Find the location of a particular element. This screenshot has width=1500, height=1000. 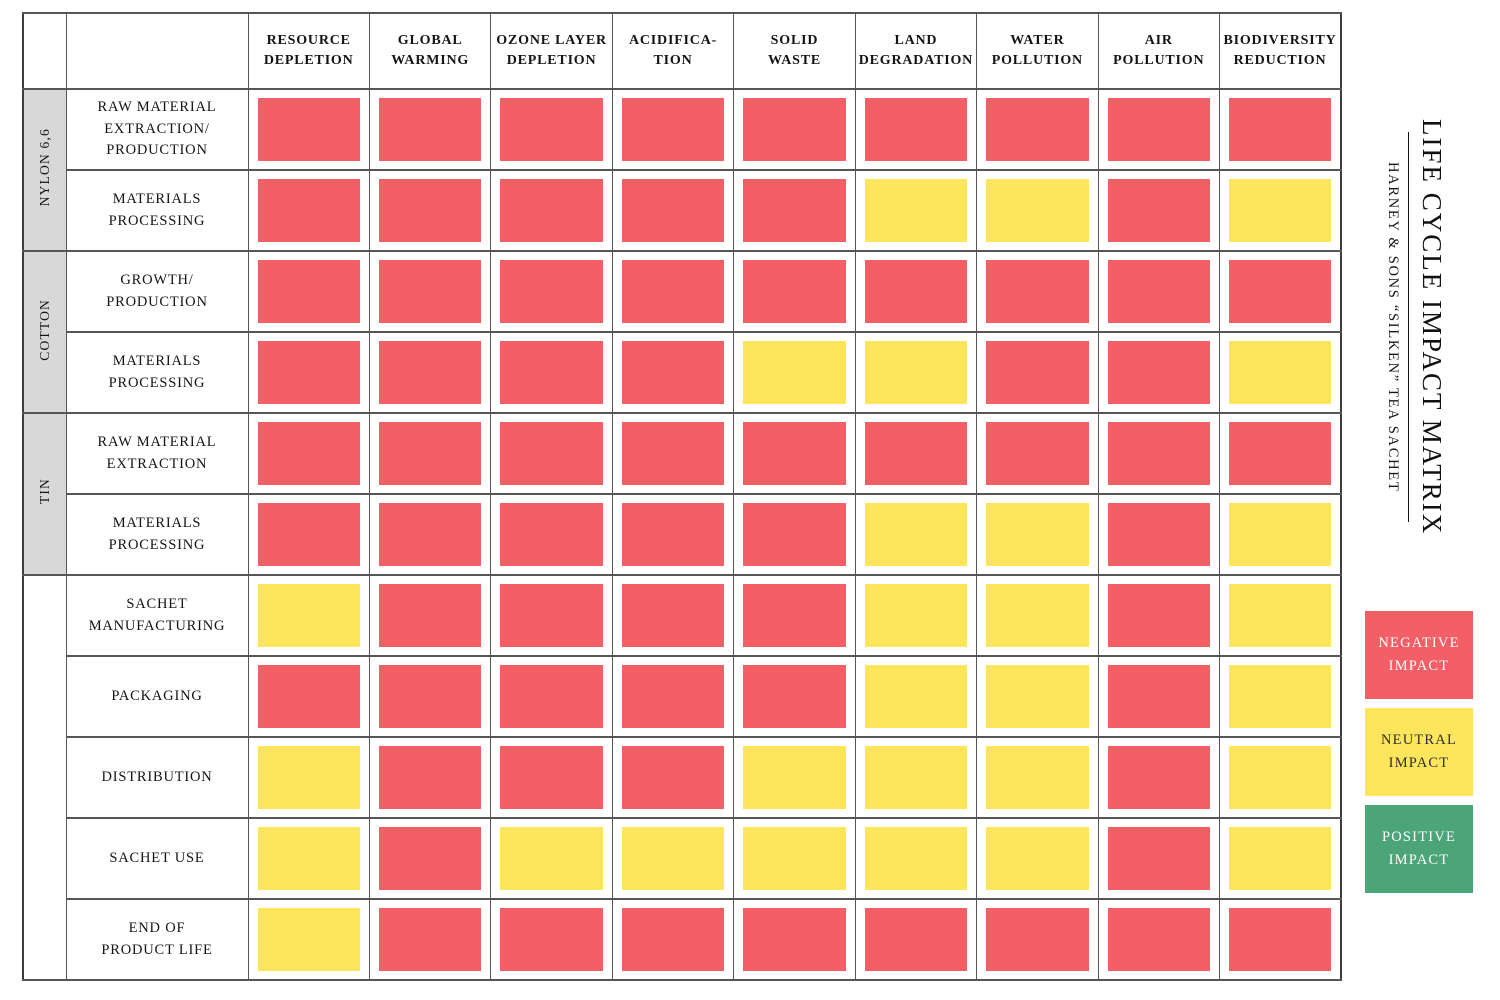

matrix-row: END OF PRODUCT LIFE is located at coordinates (682, 939).